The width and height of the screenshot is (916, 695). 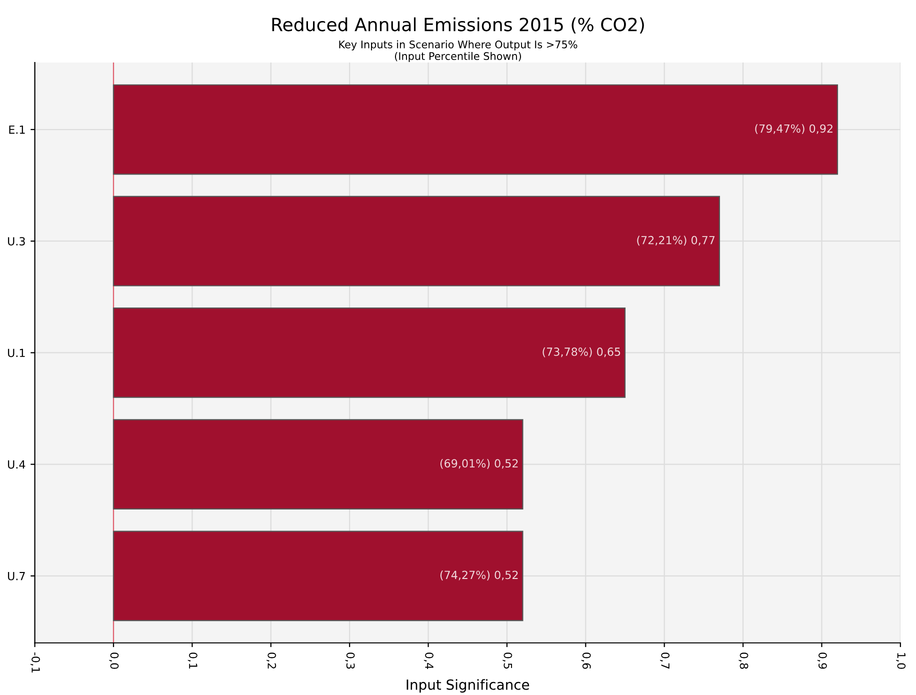 I want to click on x-tick-label: 0,4, so click(x=429, y=660).